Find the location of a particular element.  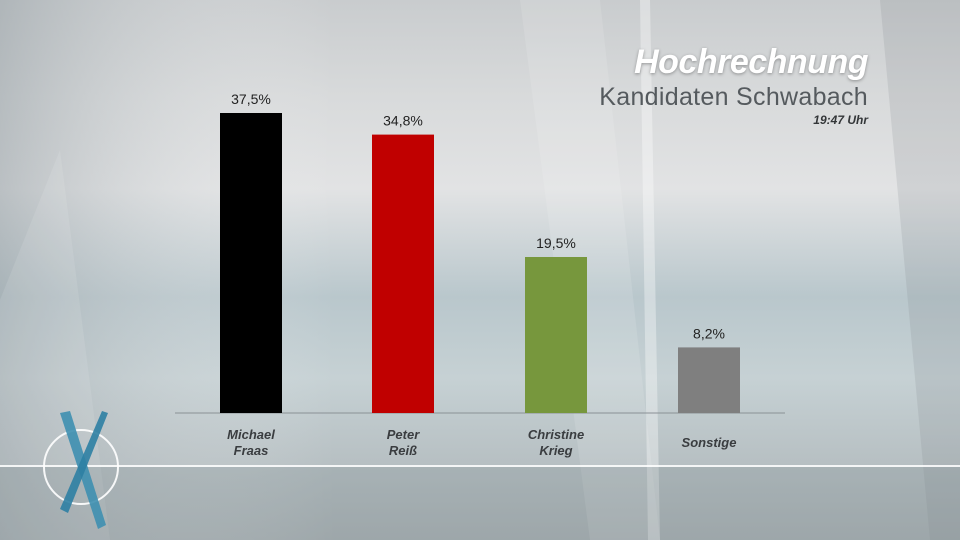

data-label: 37,5% is located at coordinates (251, 99).